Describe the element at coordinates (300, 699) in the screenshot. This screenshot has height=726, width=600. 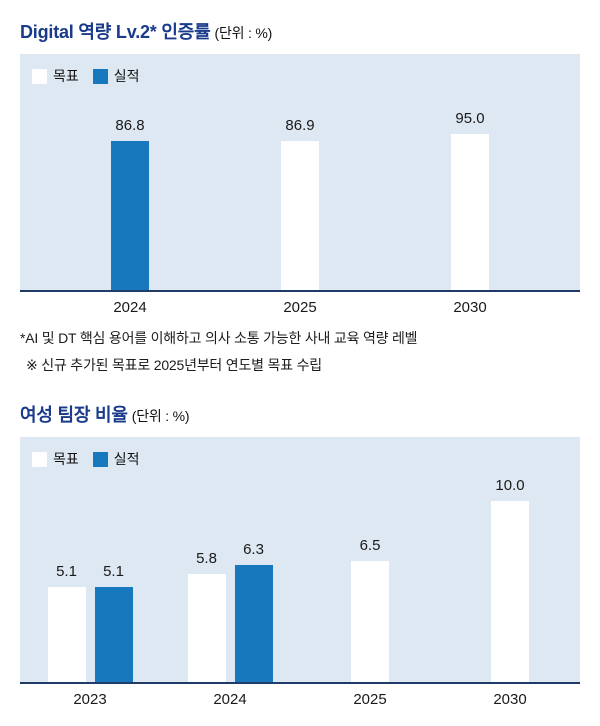
I see `category-row: 2023 2024 2025 2030` at that location.